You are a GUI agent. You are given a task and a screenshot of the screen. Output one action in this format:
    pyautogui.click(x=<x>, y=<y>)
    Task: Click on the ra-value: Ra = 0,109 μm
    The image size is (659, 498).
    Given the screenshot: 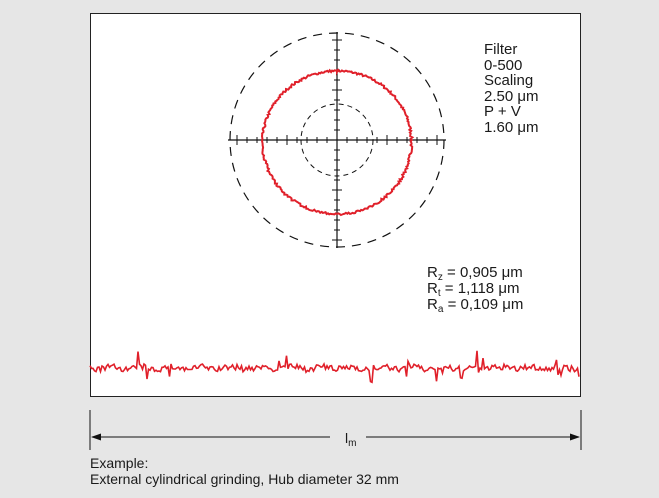 What is the action you would take?
    pyautogui.click(x=475, y=306)
    